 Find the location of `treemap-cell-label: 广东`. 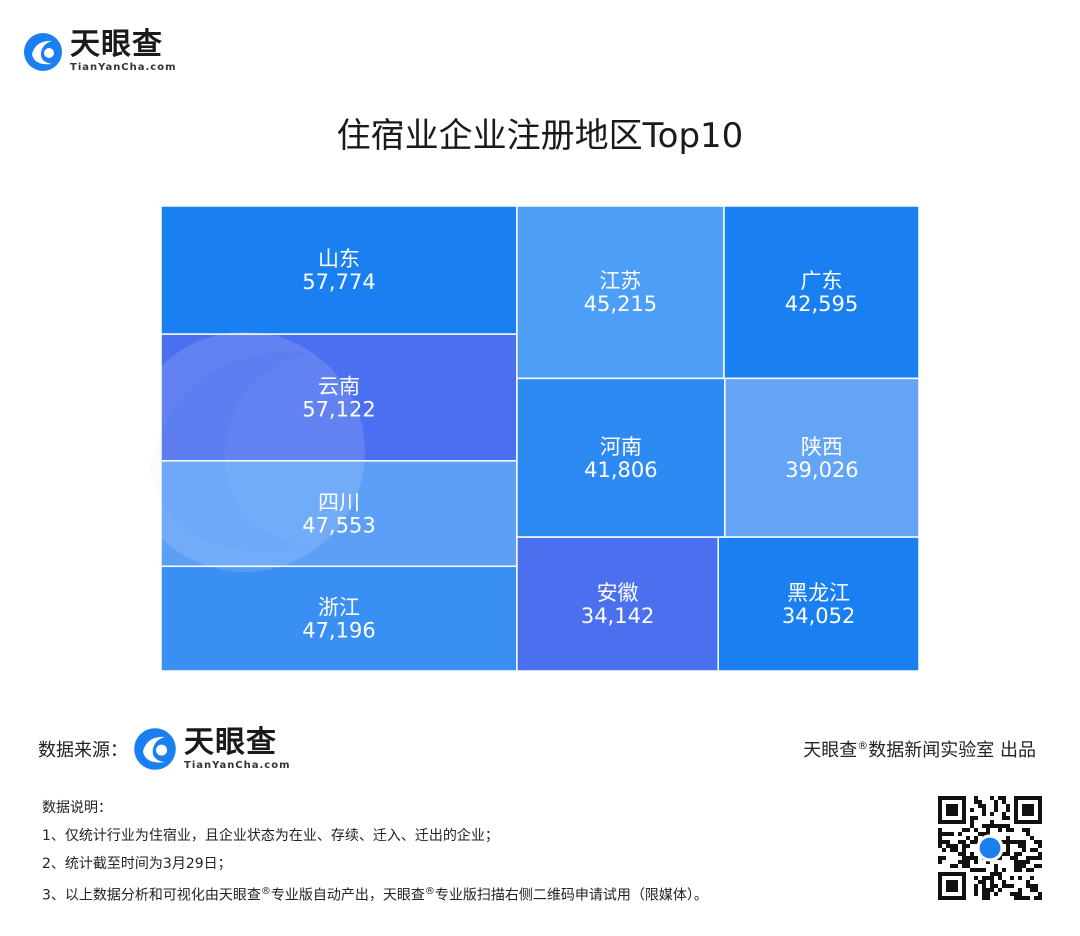

treemap-cell-label: 广东 is located at coordinates (821, 281).